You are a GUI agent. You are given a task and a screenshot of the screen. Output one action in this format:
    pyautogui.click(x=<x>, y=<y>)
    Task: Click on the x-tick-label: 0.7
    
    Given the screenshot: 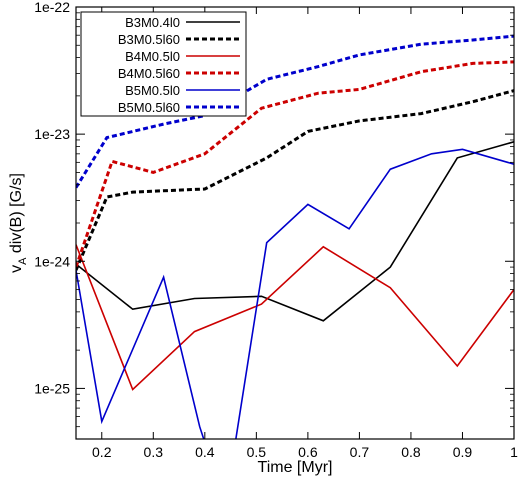 What is the action you would take?
    pyautogui.click(x=360, y=452)
    